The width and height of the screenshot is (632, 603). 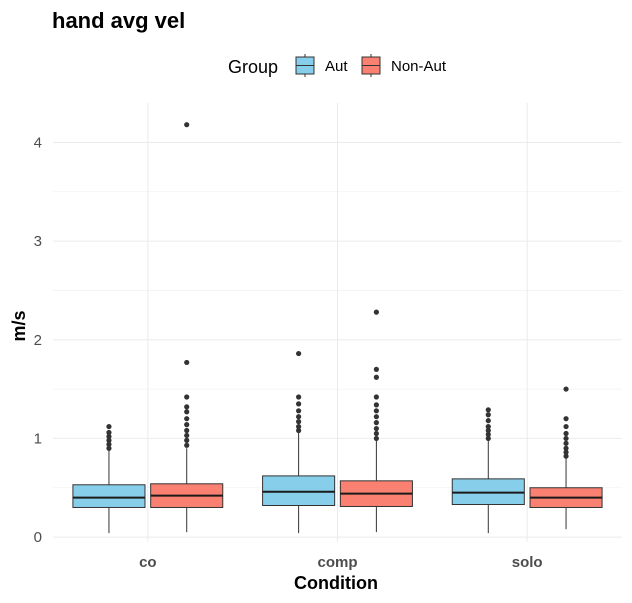 I want to click on x-tick-label-co: co, so click(x=148, y=562).